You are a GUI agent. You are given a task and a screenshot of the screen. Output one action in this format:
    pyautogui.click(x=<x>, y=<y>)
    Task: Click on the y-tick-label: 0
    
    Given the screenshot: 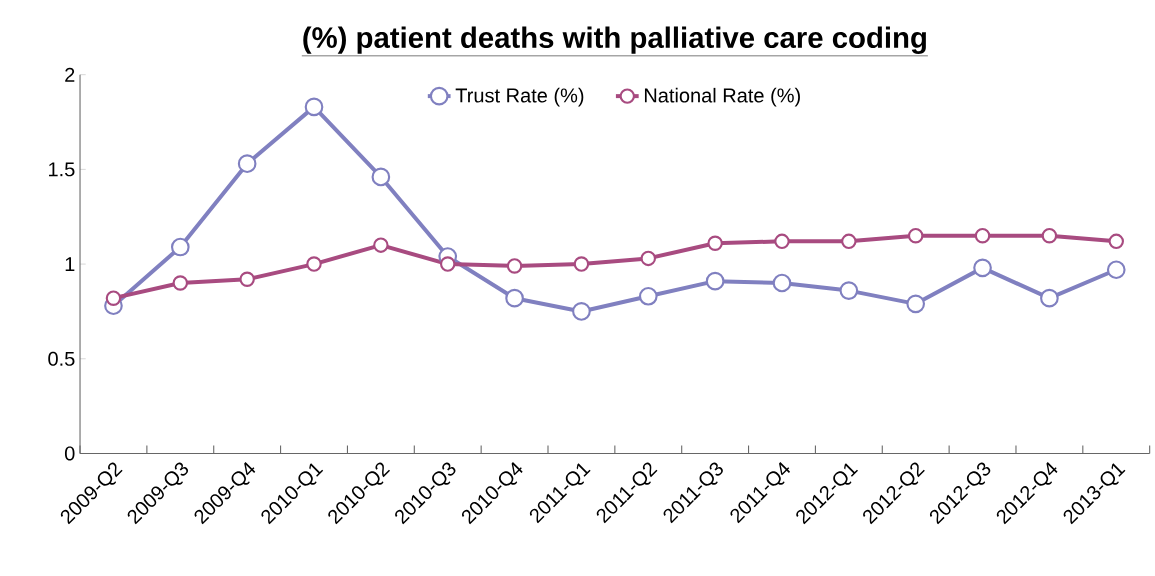 What is the action you would take?
    pyautogui.click(x=69, y=453)
    